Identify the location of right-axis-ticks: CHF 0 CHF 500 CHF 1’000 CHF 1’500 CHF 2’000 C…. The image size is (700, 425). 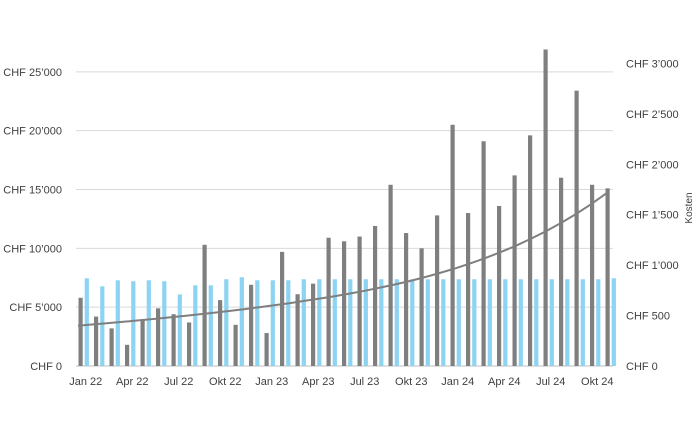
(652, 215).